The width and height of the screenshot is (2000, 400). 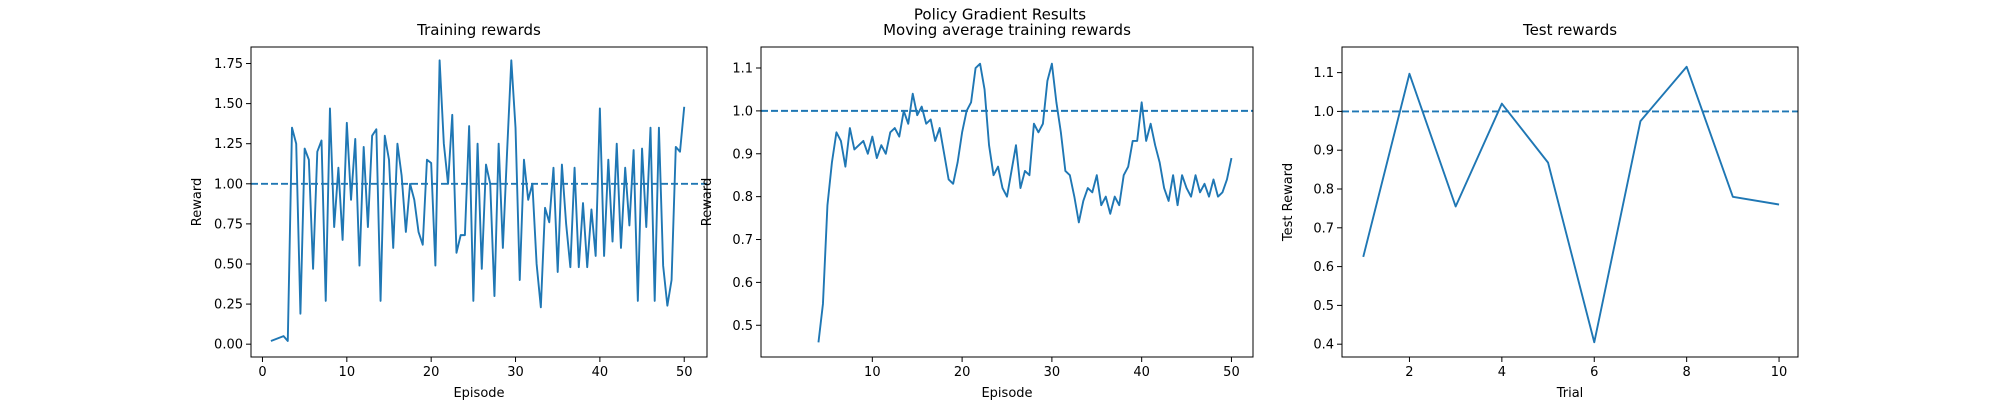 I want to click on y-tick-label: 1.25, so click(x=228, y=144).